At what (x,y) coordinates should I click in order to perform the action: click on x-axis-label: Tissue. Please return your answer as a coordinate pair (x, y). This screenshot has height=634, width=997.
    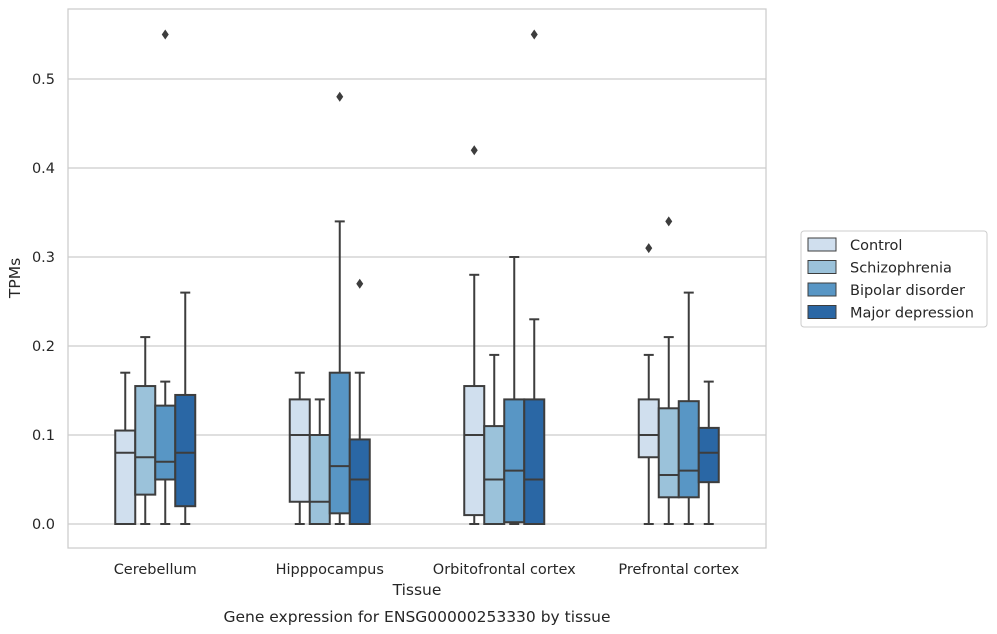
    Looking at the image, I should click on (417, 590).